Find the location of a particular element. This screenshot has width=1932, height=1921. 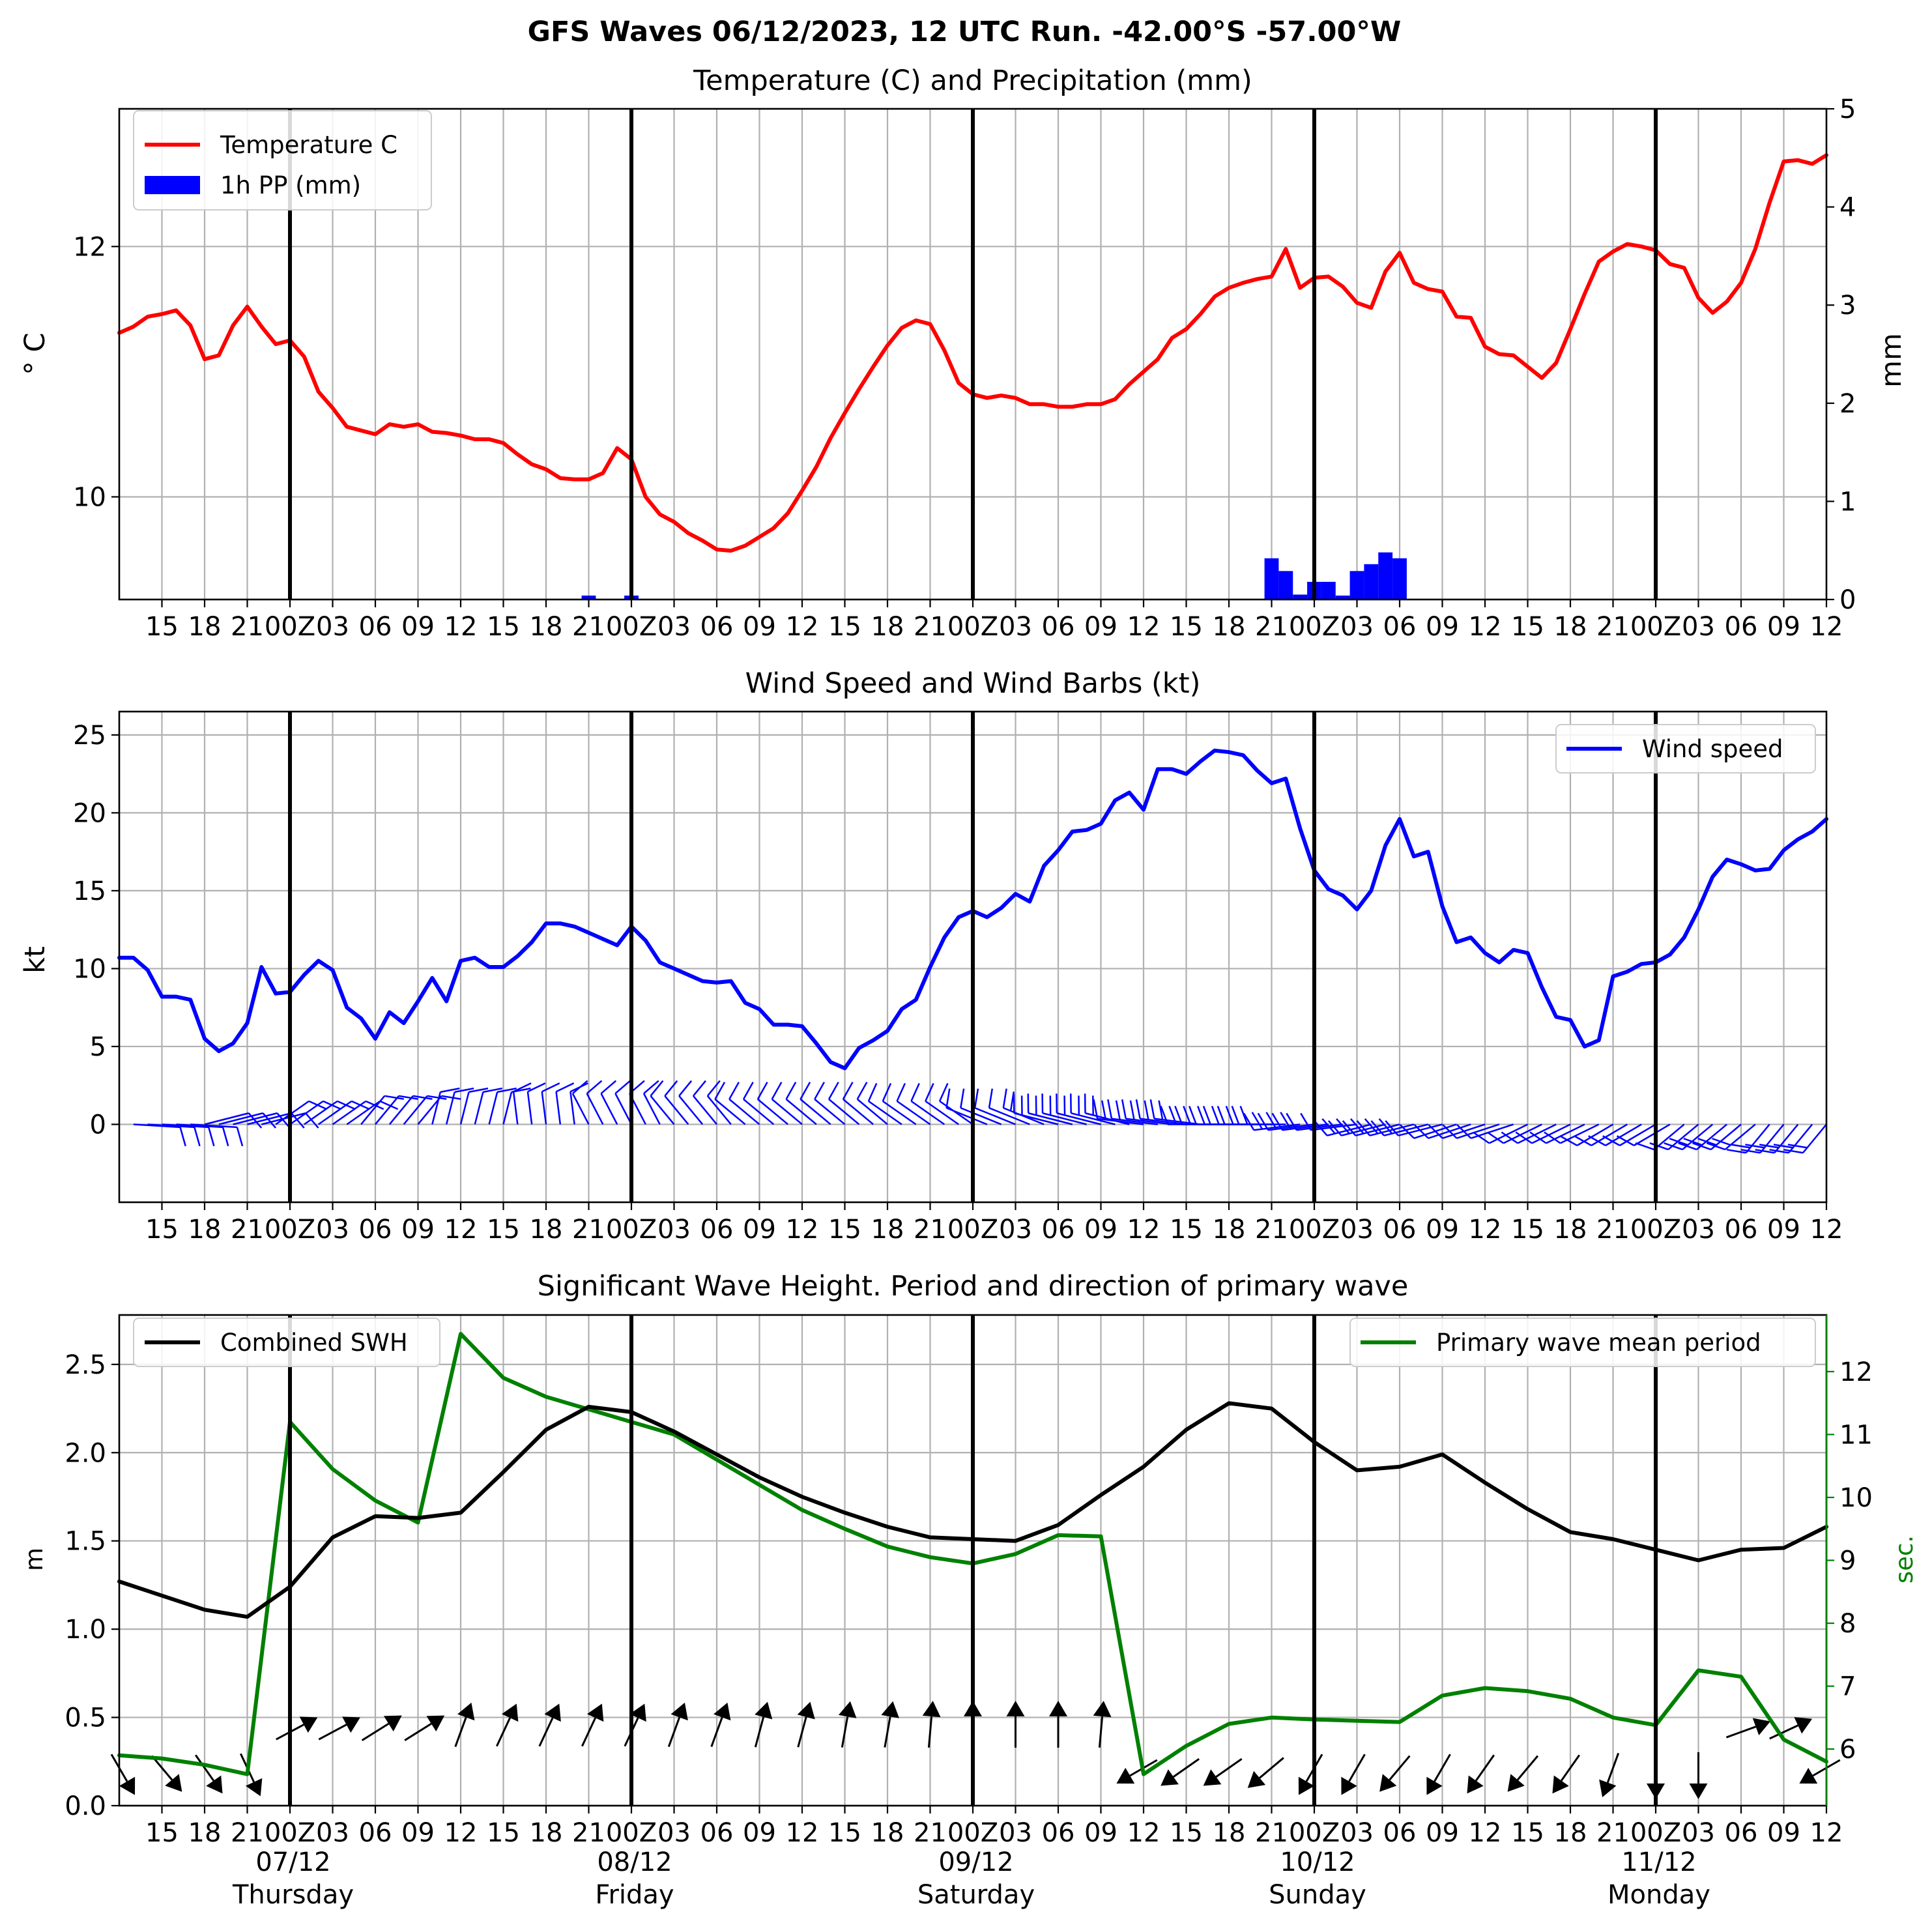

precip-y-label: mm is located at coordinates (1891, 360).